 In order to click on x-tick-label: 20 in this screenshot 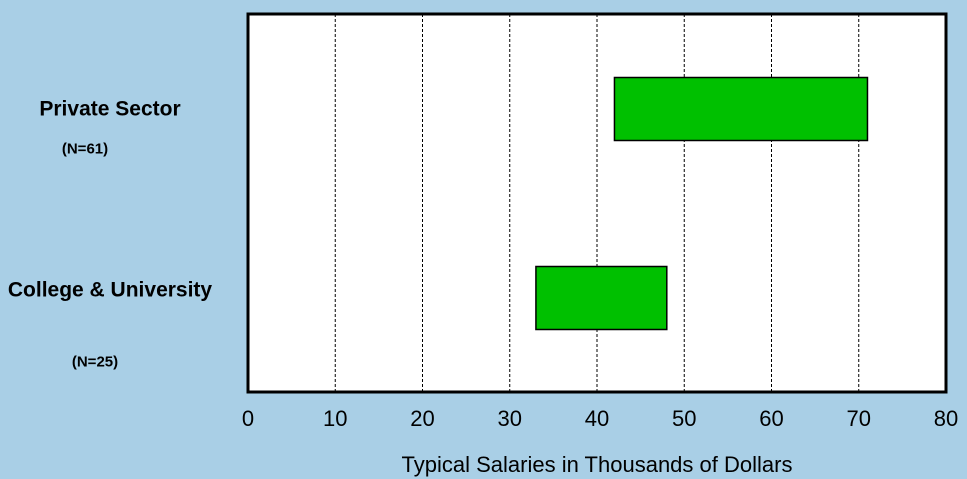, I will do `click(422, 418)`.